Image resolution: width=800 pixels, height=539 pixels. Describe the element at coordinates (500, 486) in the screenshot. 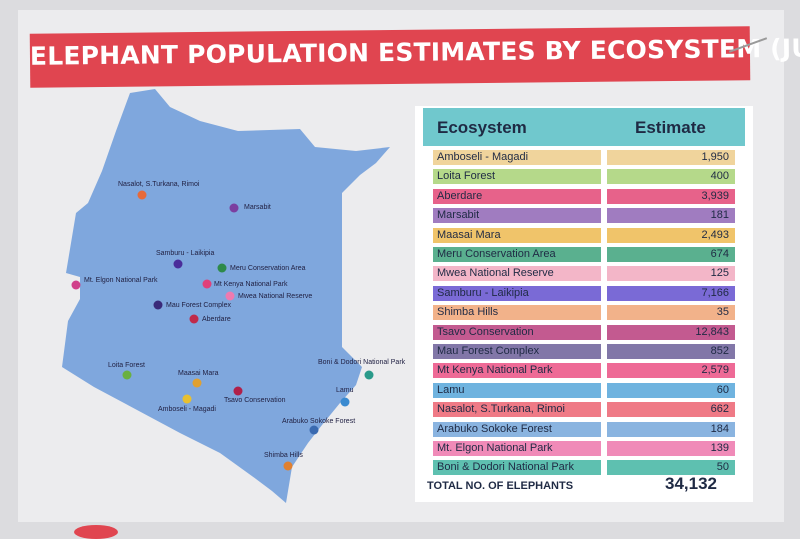

I see `total-label: TOTAL NO. OF ELEPHANTS` at that location.